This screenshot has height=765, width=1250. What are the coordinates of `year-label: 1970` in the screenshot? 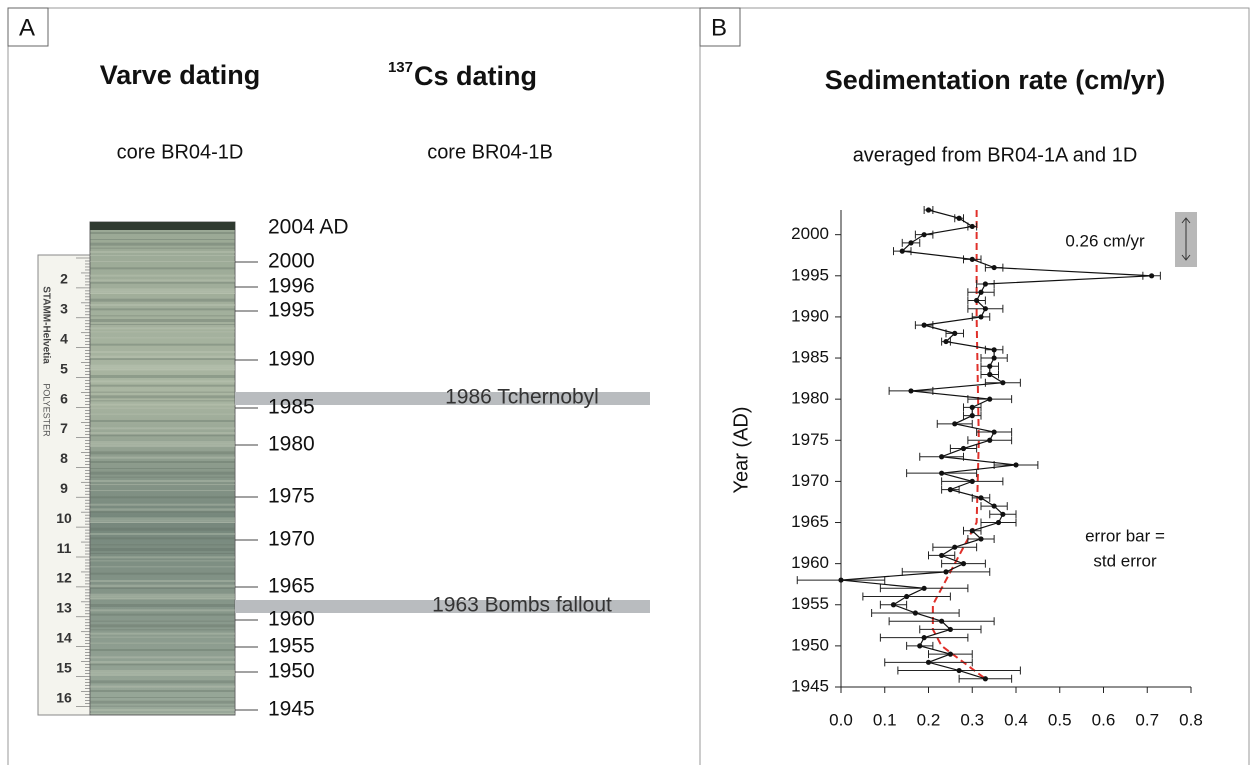 It's located at (291, 539).